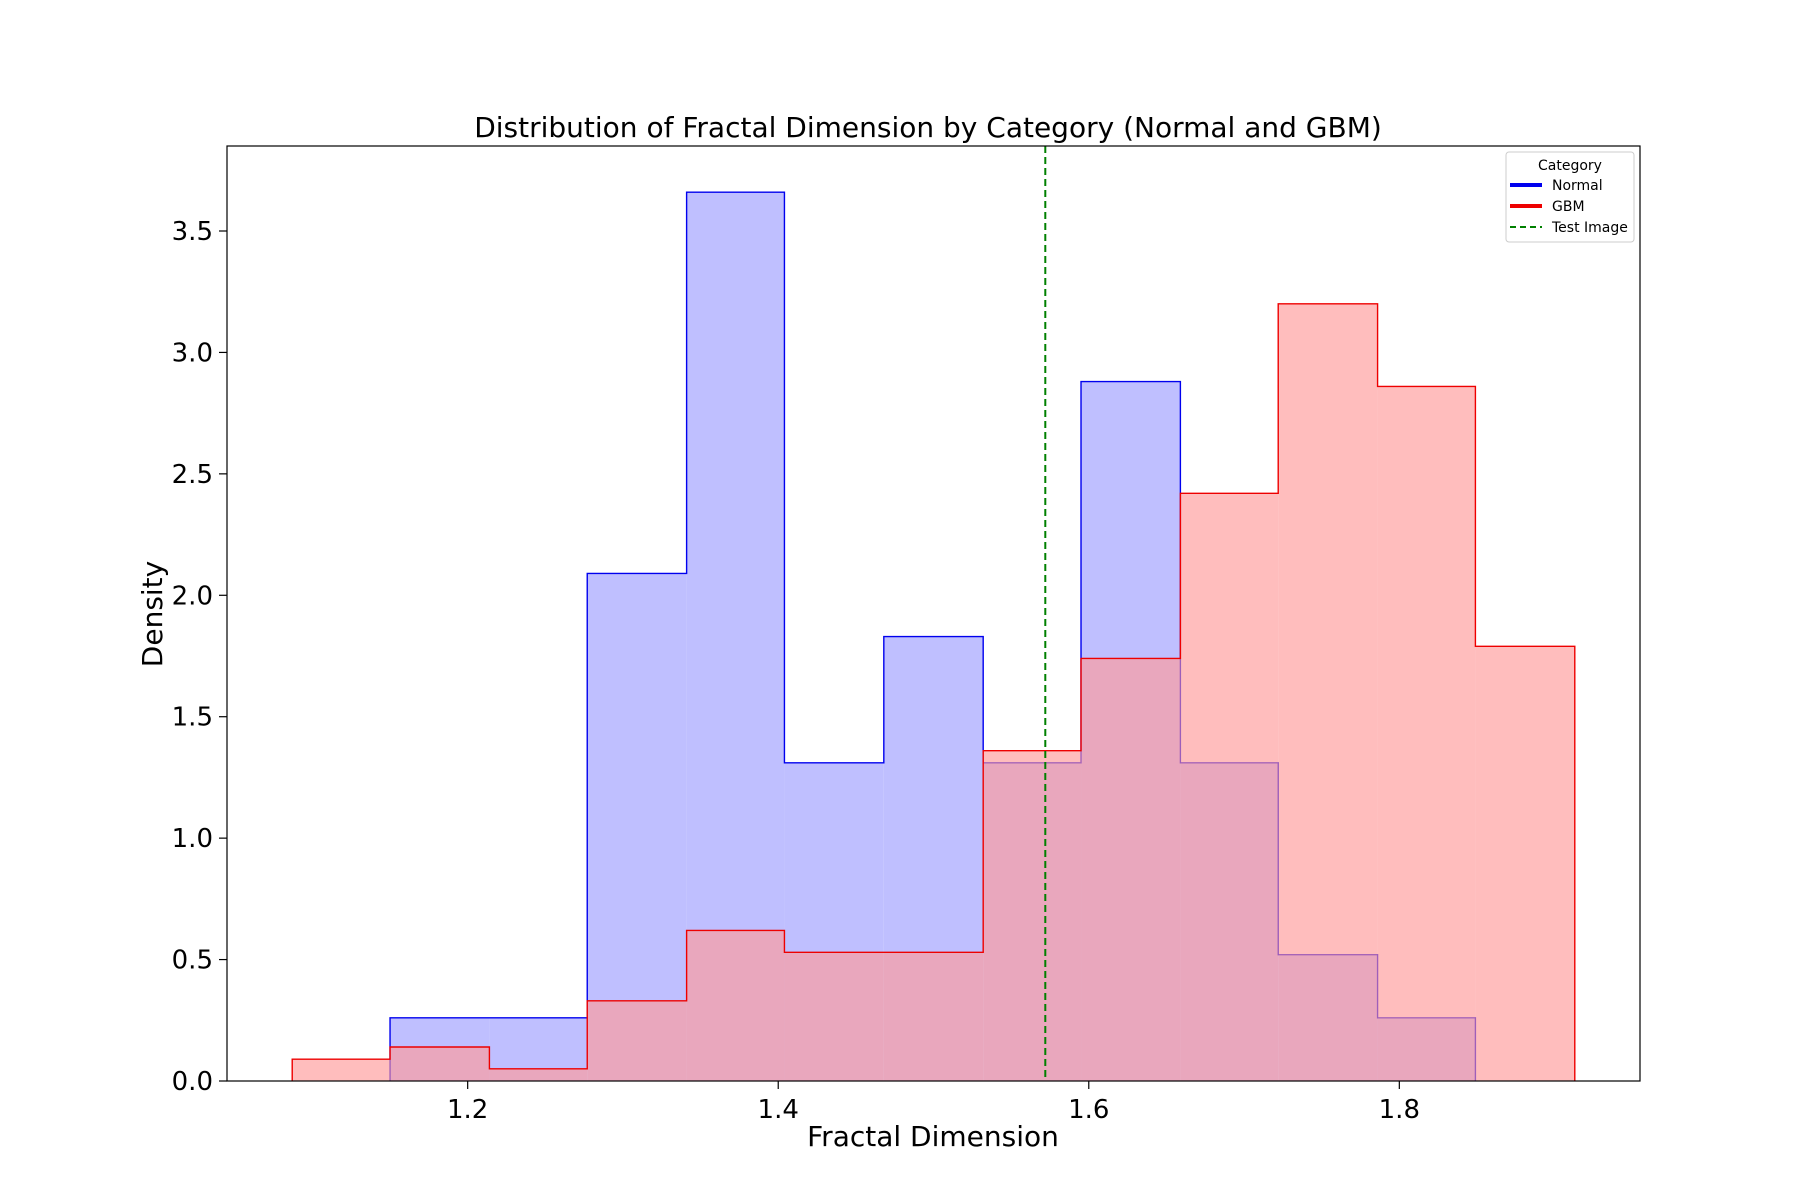 This screenshot has height=1200, width=1800. I want to click on legend: Category Normal GBM Test Image, so click(1570, 197).